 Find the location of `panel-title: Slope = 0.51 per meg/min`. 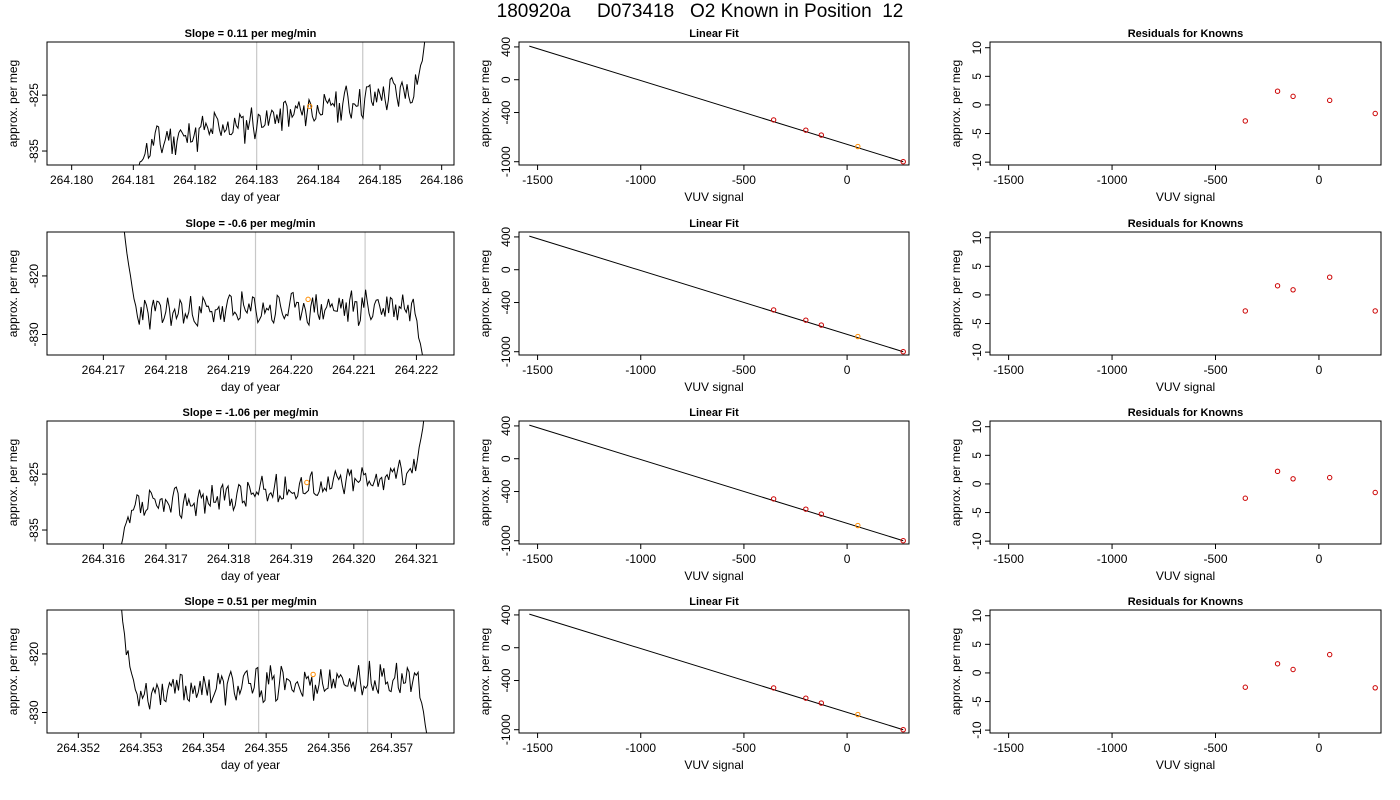

panel-title: Slope = 0.51 per meg/min is located at coordinates (250, 602).